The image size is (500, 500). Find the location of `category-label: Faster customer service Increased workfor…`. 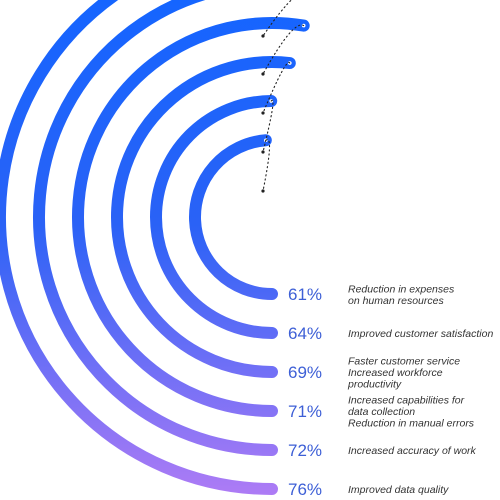

category-label: Faster customer service Increased workfor… is located at coordinates (403, 373).